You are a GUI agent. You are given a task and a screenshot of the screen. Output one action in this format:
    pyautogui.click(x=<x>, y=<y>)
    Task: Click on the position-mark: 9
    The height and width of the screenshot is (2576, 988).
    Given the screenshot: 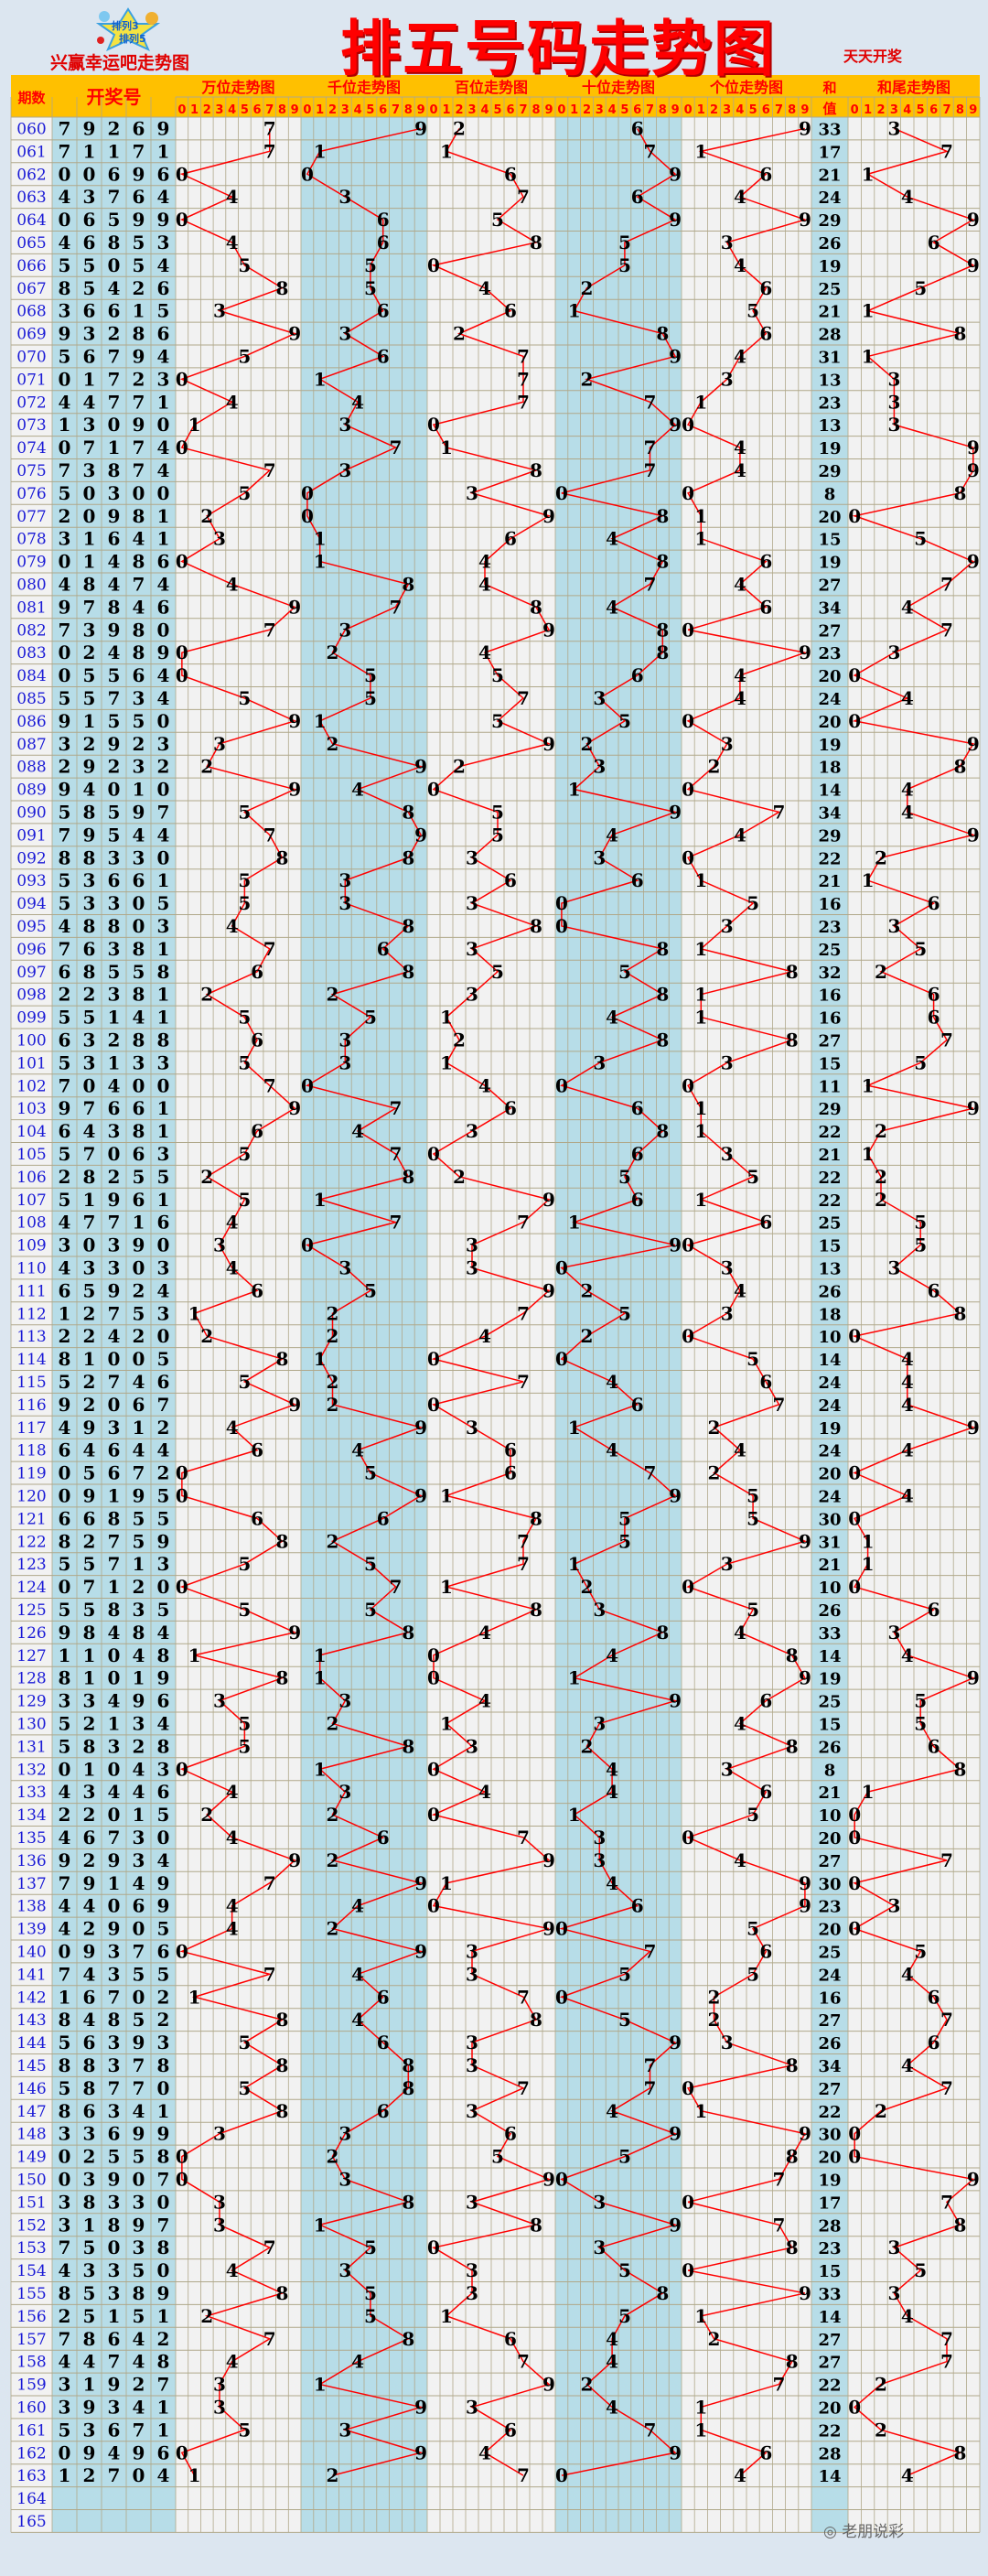 What is the action you would take?
    pyautogui.click(x=549, y=2385)
    